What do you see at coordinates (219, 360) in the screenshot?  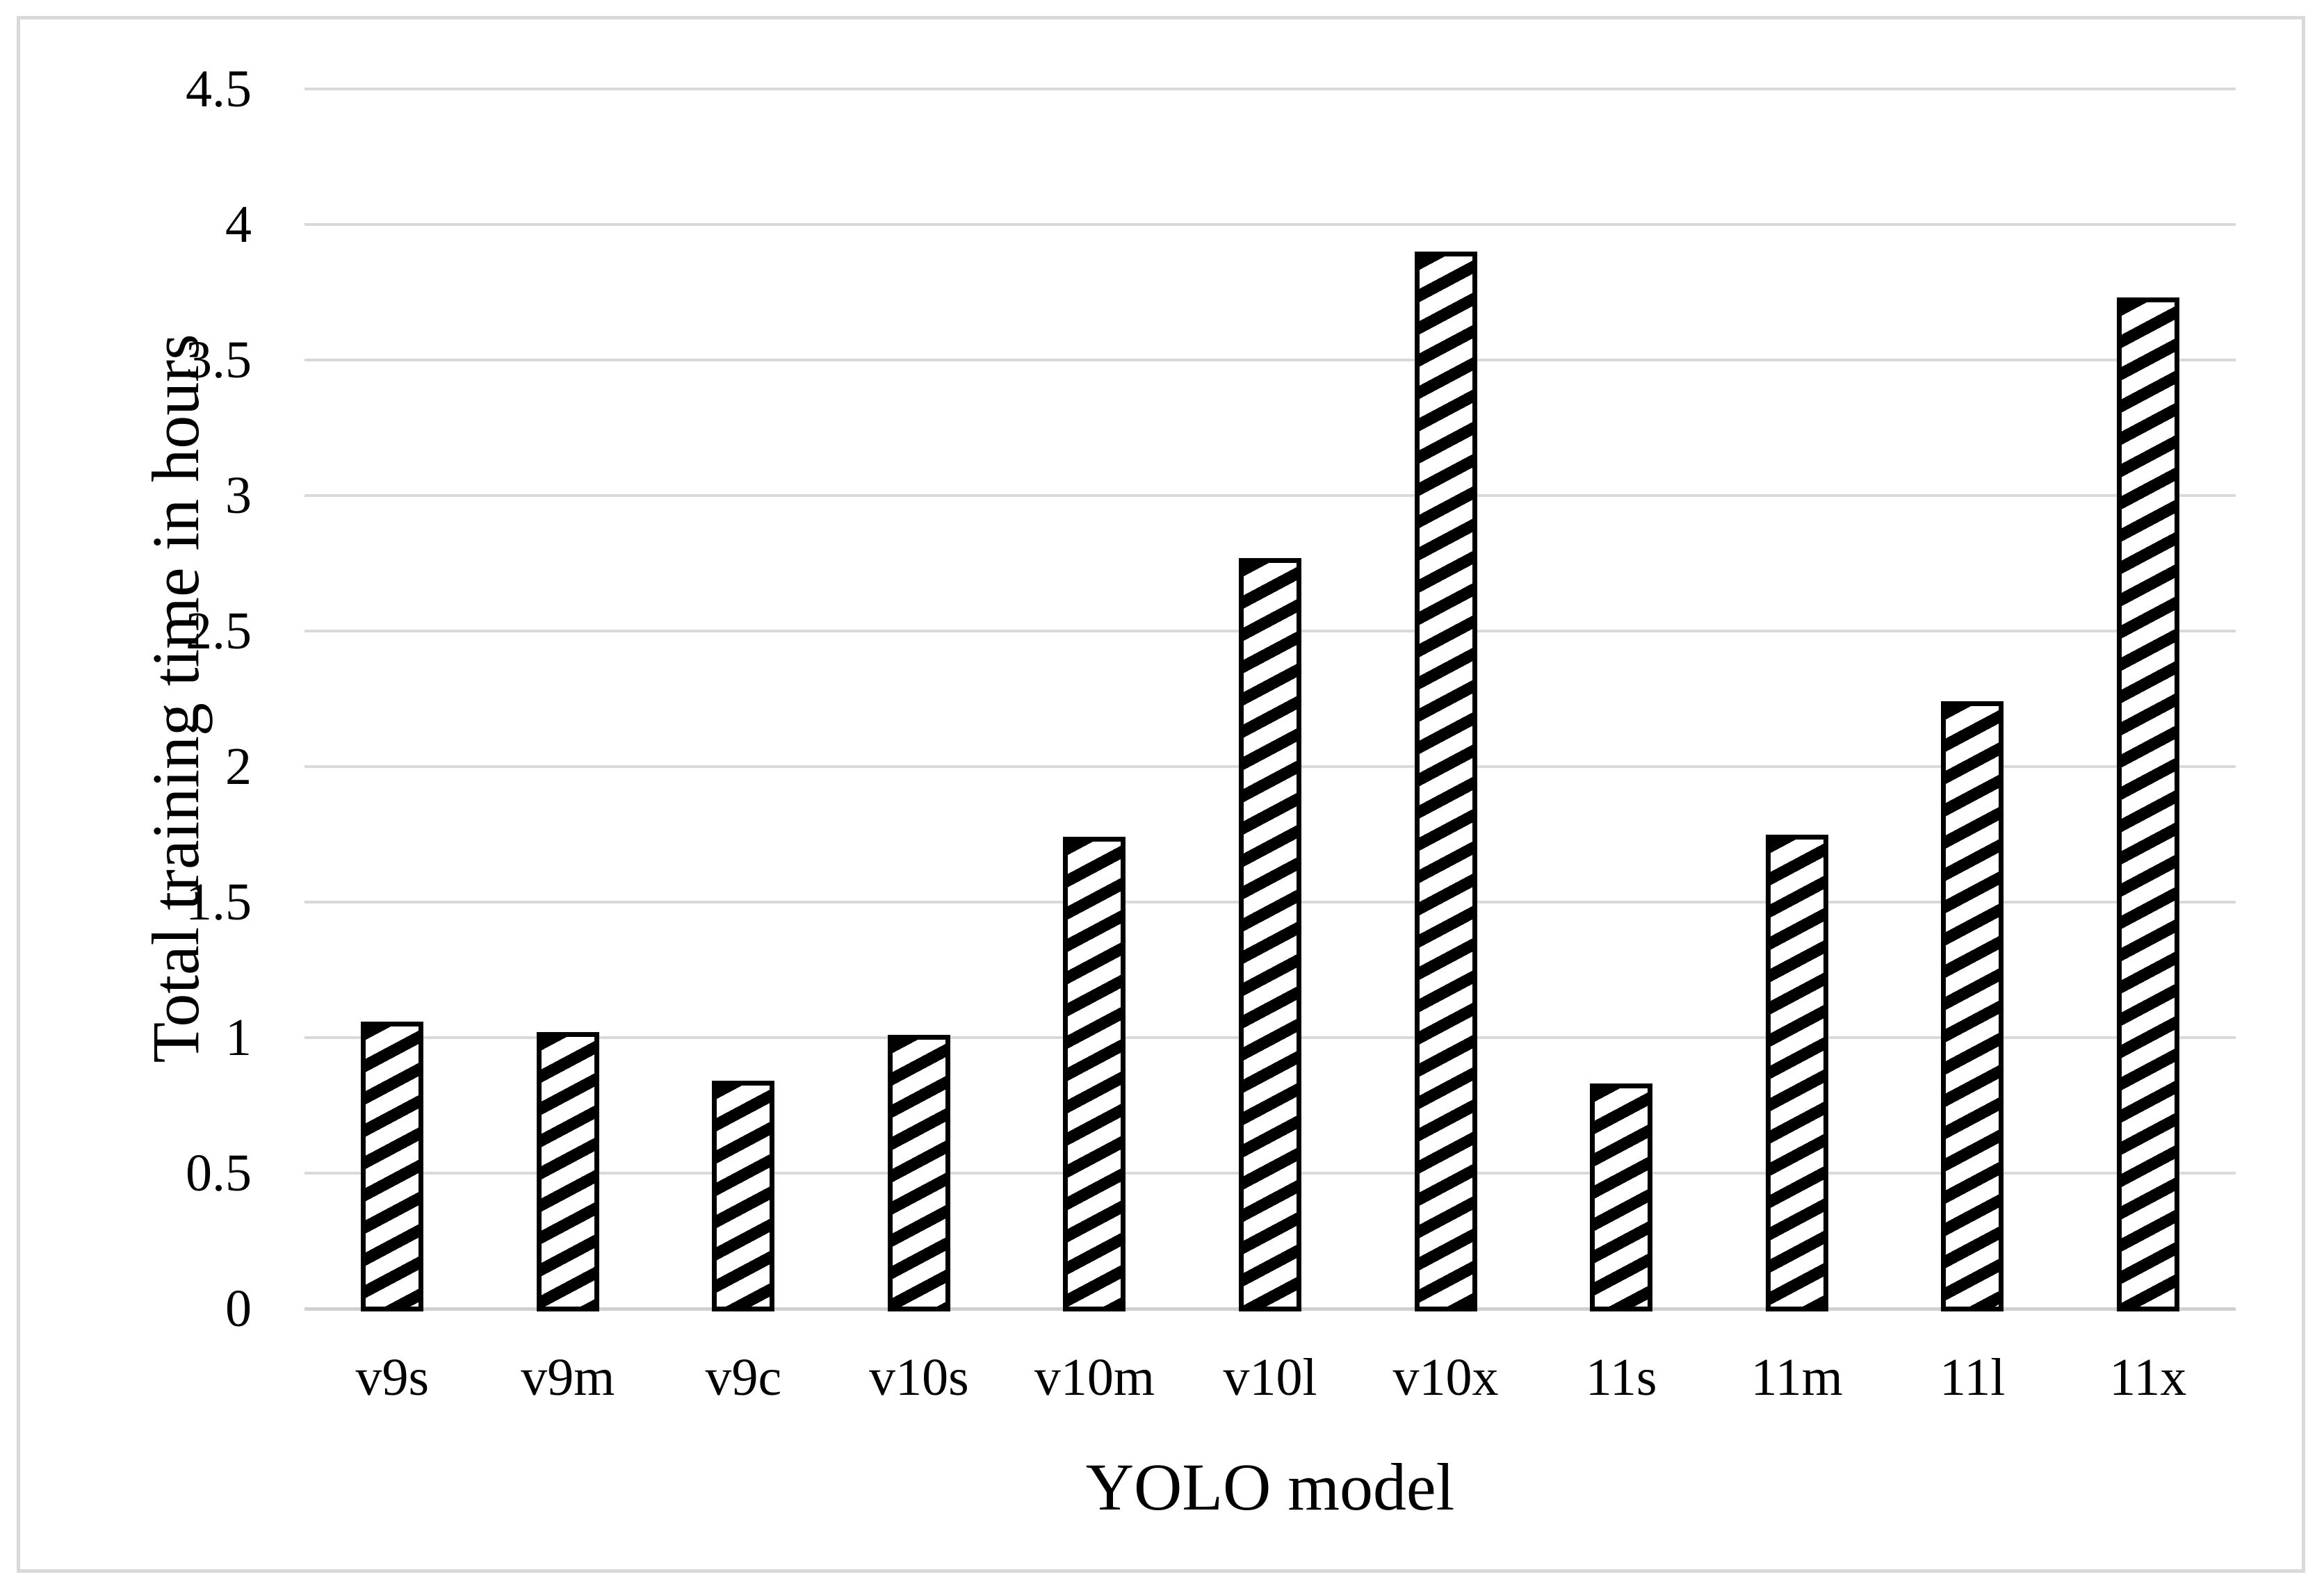 I see `y-tick-label: 3.5` at bounding box center [219, 360].